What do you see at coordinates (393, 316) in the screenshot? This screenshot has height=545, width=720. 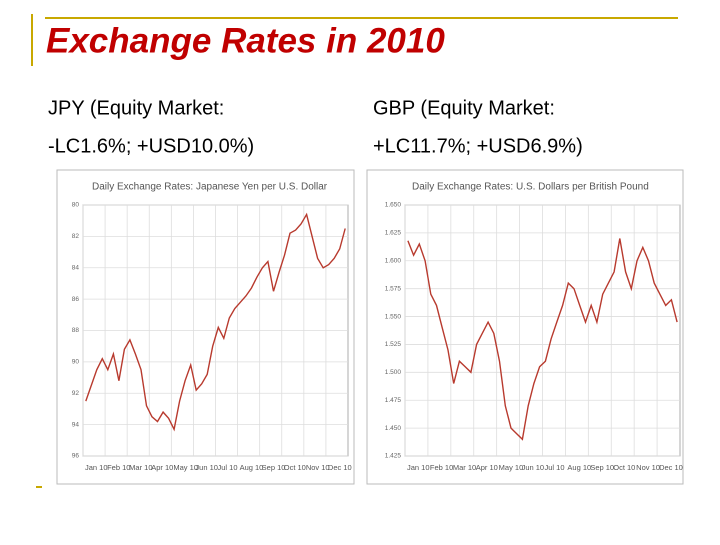 I see `y-tick-label: 1.550` at bounding box center [393, 316].